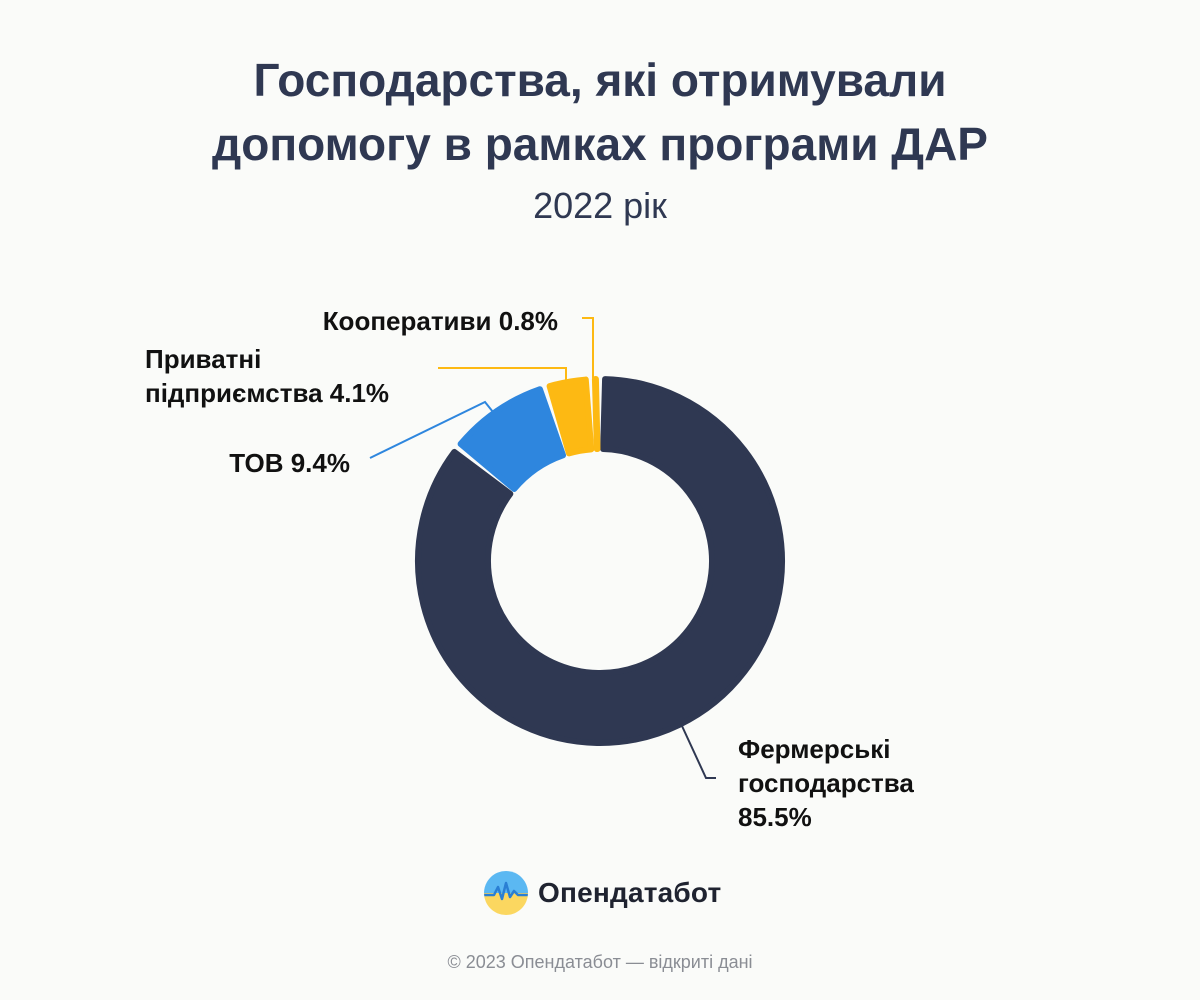  I want to click on slice-label-0-line-2: 85.5%, so click(775, 817).